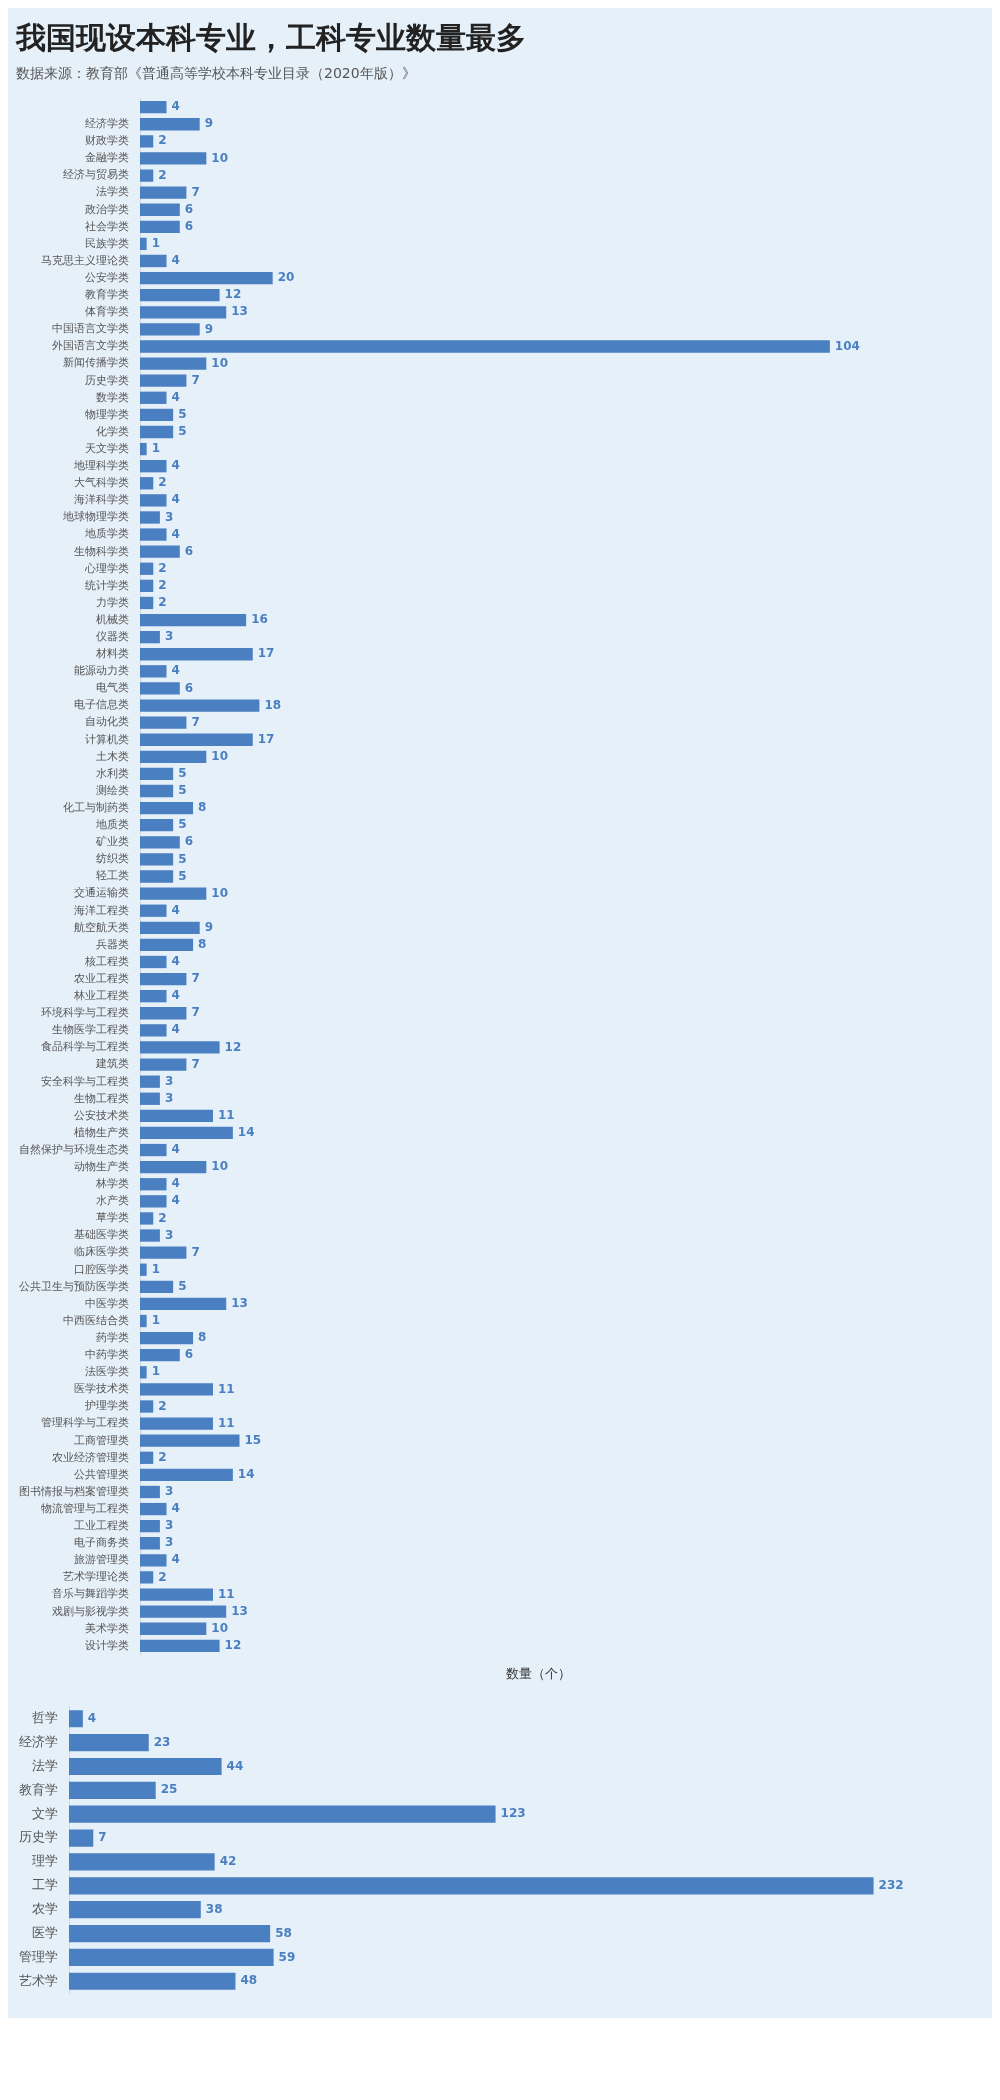 The width and height of the screenshot is (1000, 2100). What do you see at coordinates (209, 123) in the screenshot?
I see `data-label: 9` at bounding box center [209, 123].